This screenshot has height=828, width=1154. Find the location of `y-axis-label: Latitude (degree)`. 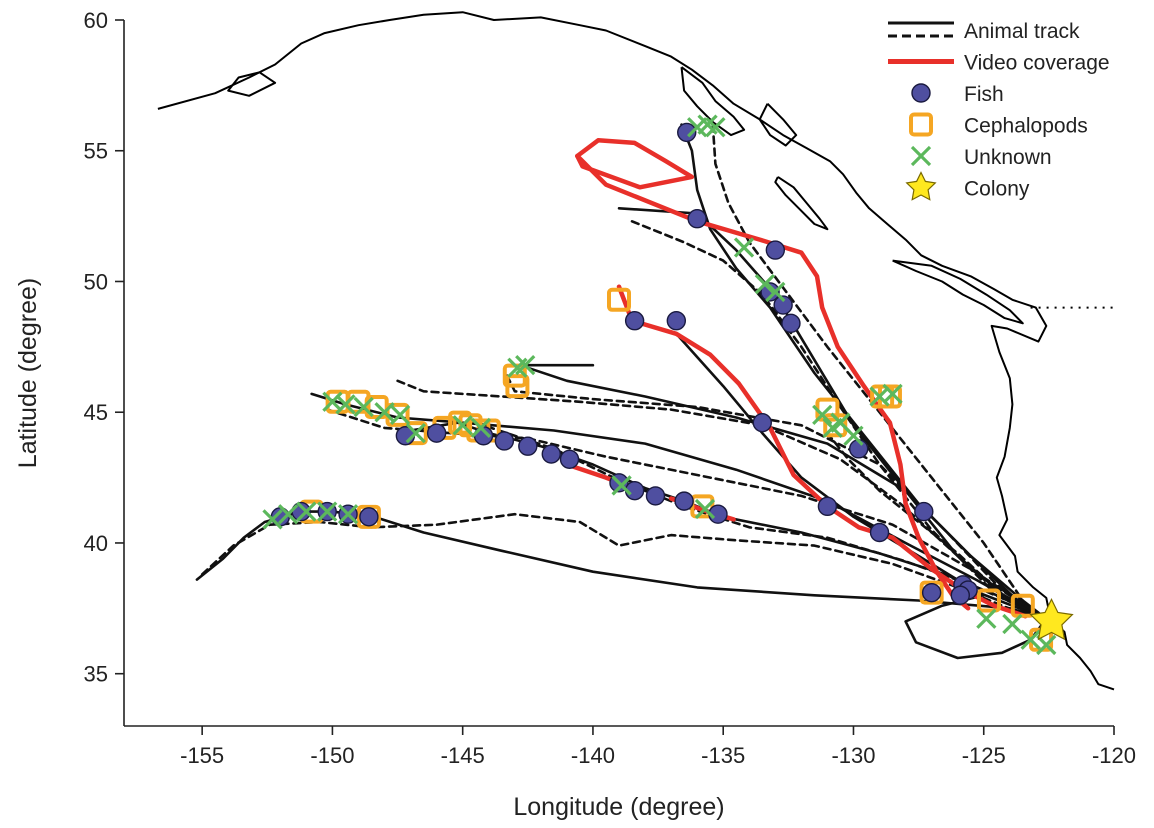

y-axis-label: Latitude (degree) is located at coordinates (28, 373).